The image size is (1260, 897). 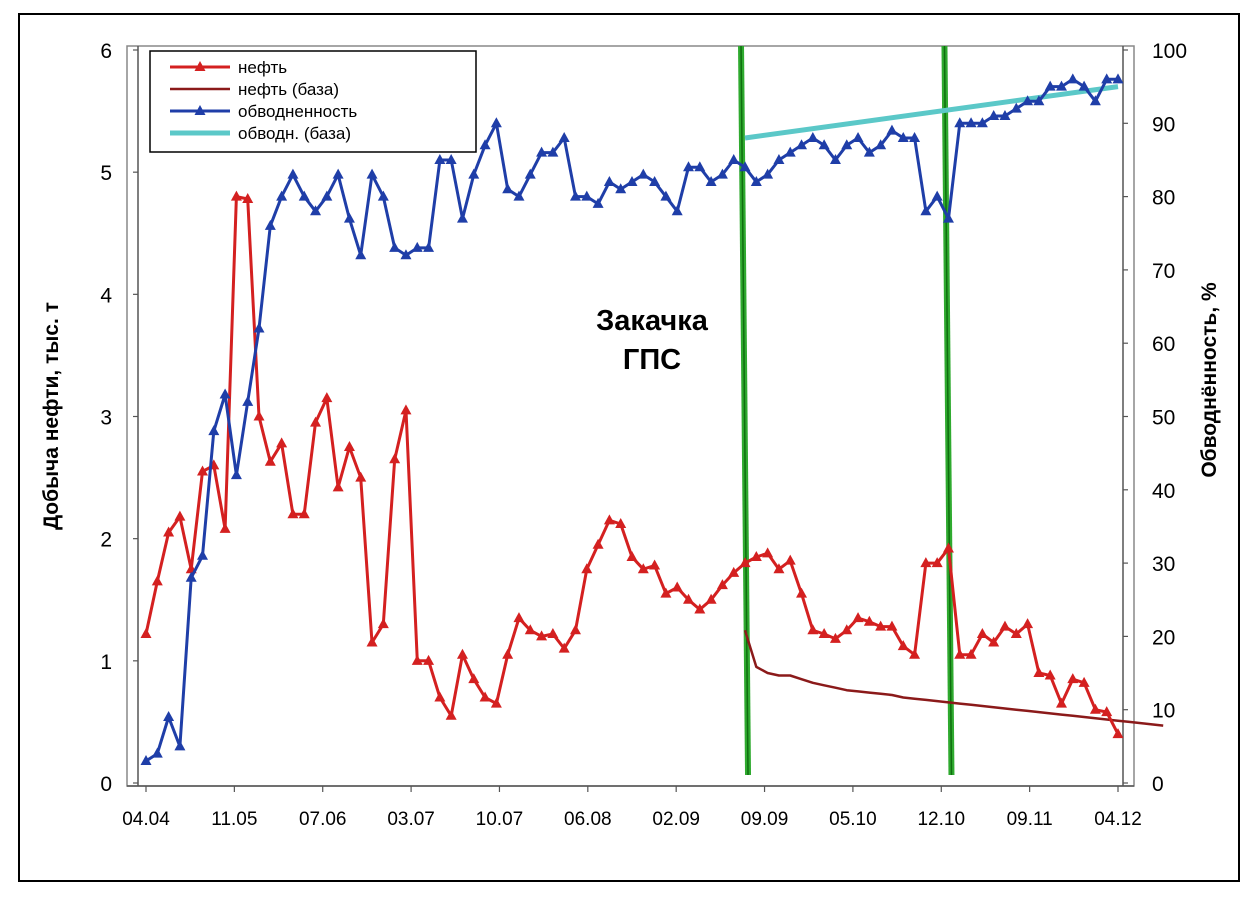 I want to click on legend-label: нефть, so click(x=262, y=67).